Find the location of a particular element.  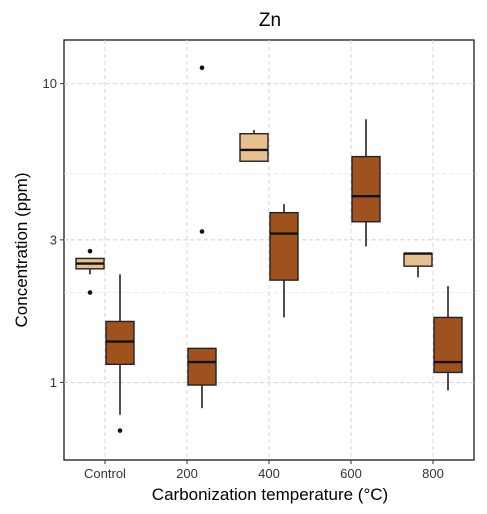

box-Control-dark is located at coordinates (120, 353).